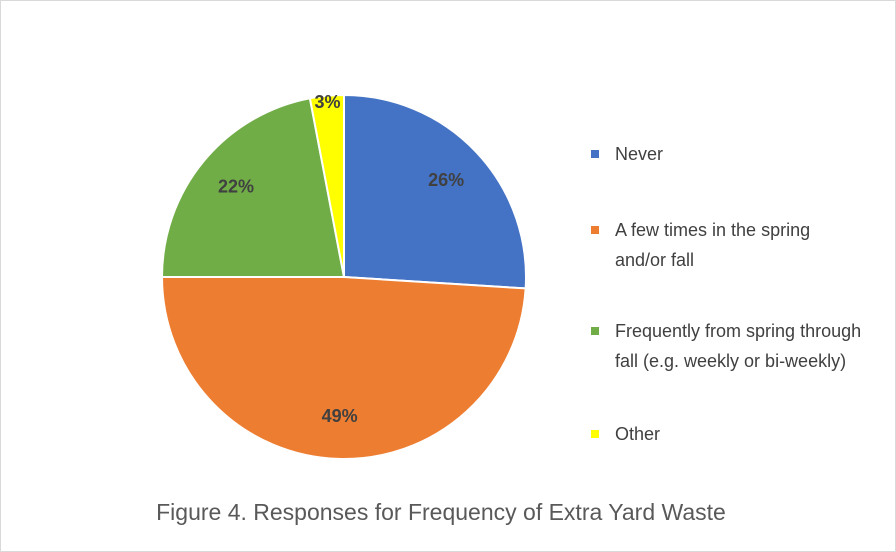 This screenshot has width=896, height=552. I want to click on legend-item: A few times in the spring and/or fall, so click(728, 245).